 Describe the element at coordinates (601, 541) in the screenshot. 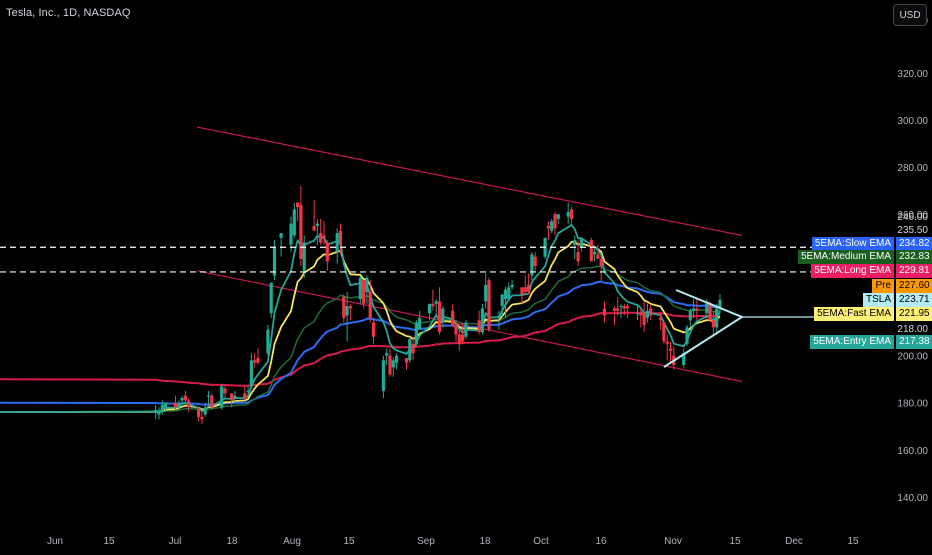

I see `time-tick-label: 16` at that location.